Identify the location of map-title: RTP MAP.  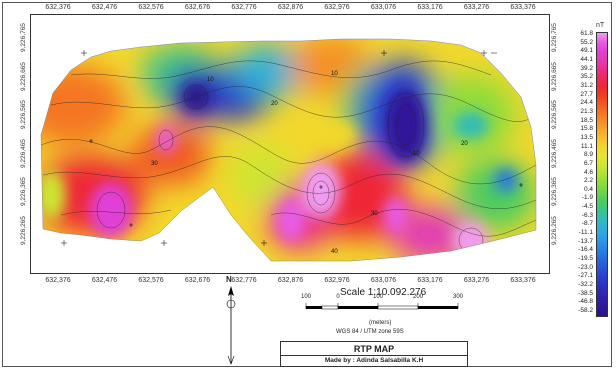
(374, 349).